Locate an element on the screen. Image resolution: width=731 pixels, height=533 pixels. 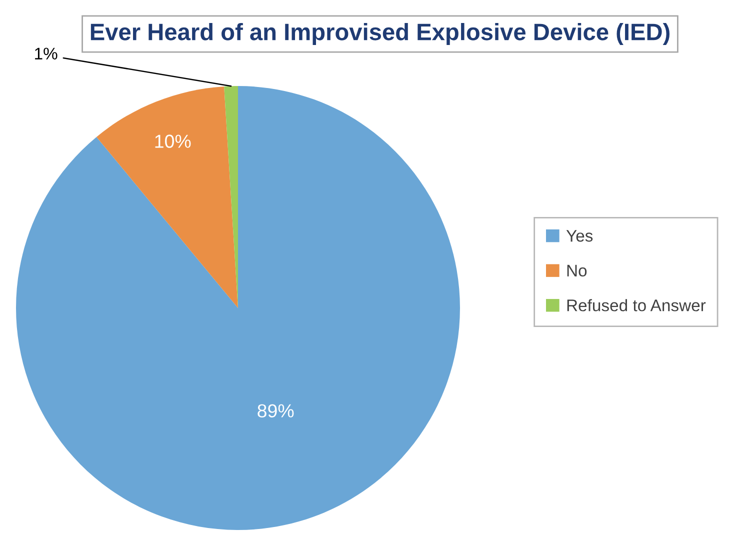
pie-slice is located at coordinates (167, 197).